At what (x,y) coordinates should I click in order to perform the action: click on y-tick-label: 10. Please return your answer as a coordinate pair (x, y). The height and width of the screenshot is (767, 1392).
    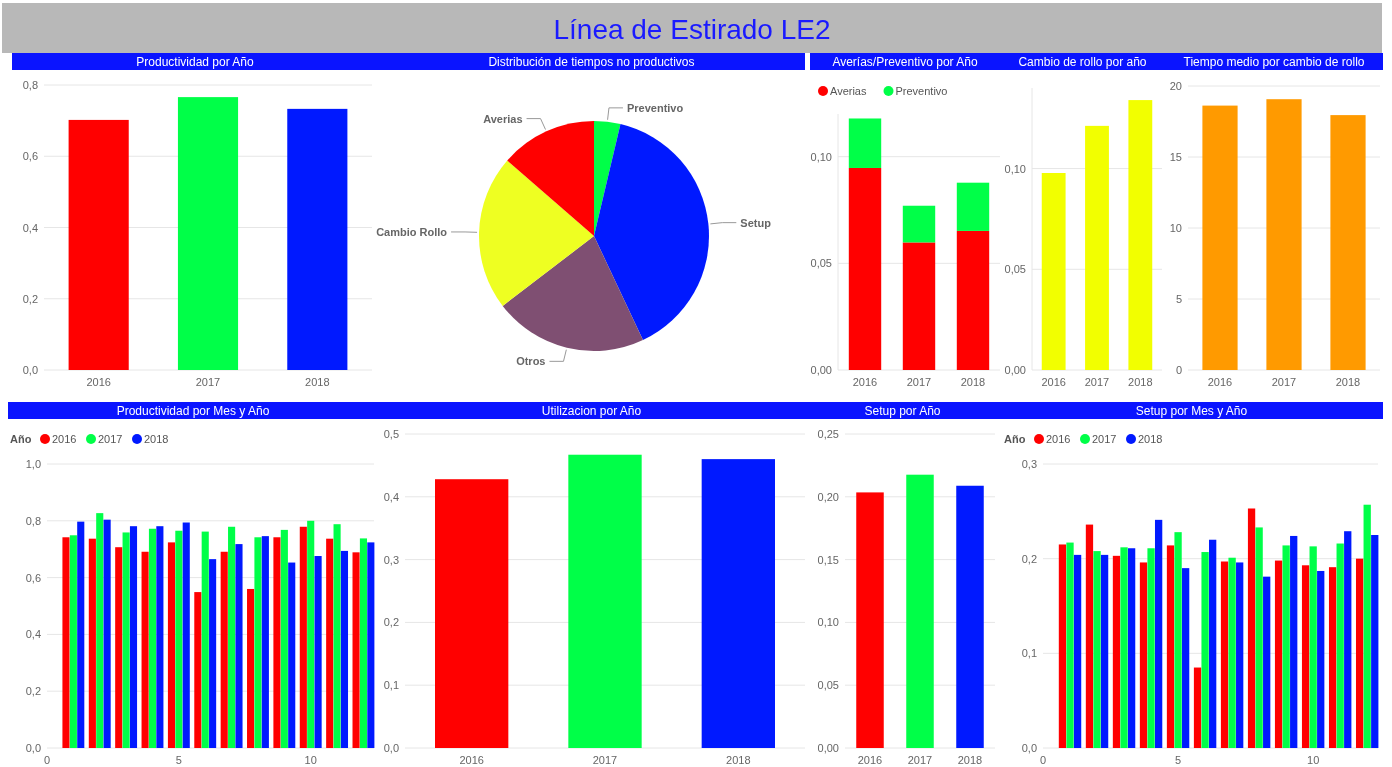
    Looking at the image, I should click on (1175, 228).